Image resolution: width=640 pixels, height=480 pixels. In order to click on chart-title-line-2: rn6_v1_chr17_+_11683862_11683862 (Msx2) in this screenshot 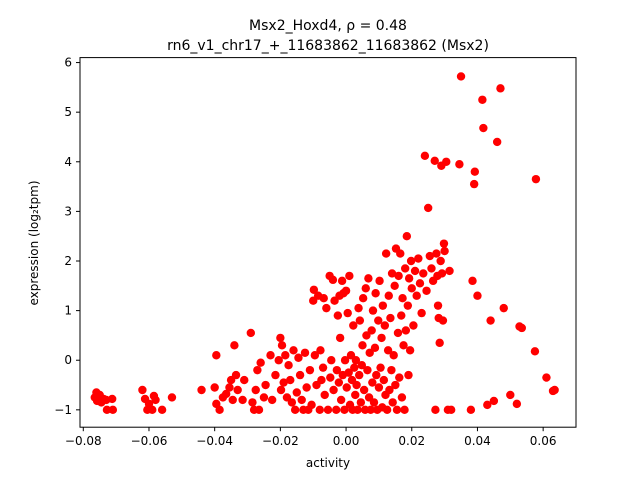, I will do `click(328, 46)`.